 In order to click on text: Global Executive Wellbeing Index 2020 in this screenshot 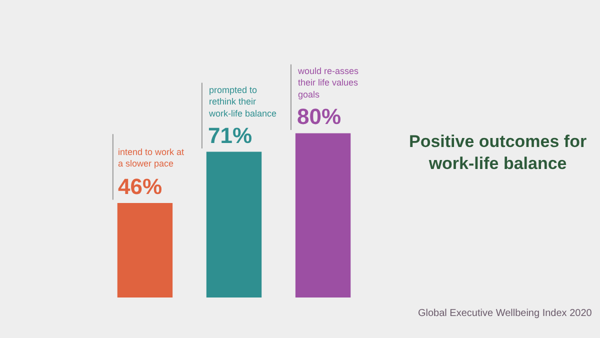, I will do `click(505, 313)`.